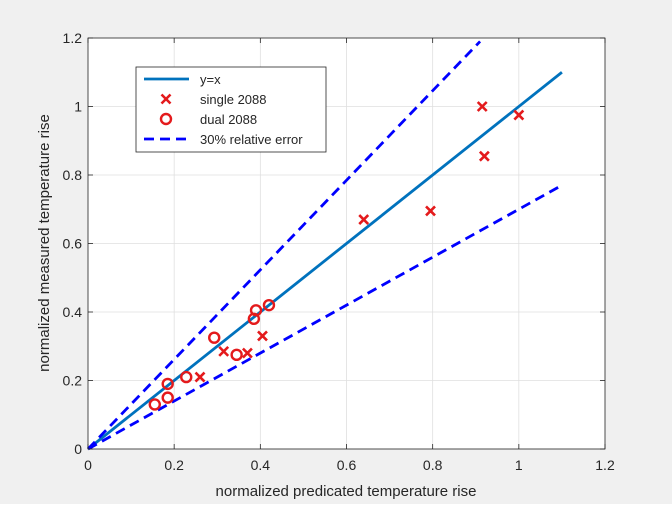 Image resolution: width=672 pixels, height=509 pixels. Describe the element at coordinates (261, 465) in the screenshot. I see `x-tick-label: 0.4` at that location.